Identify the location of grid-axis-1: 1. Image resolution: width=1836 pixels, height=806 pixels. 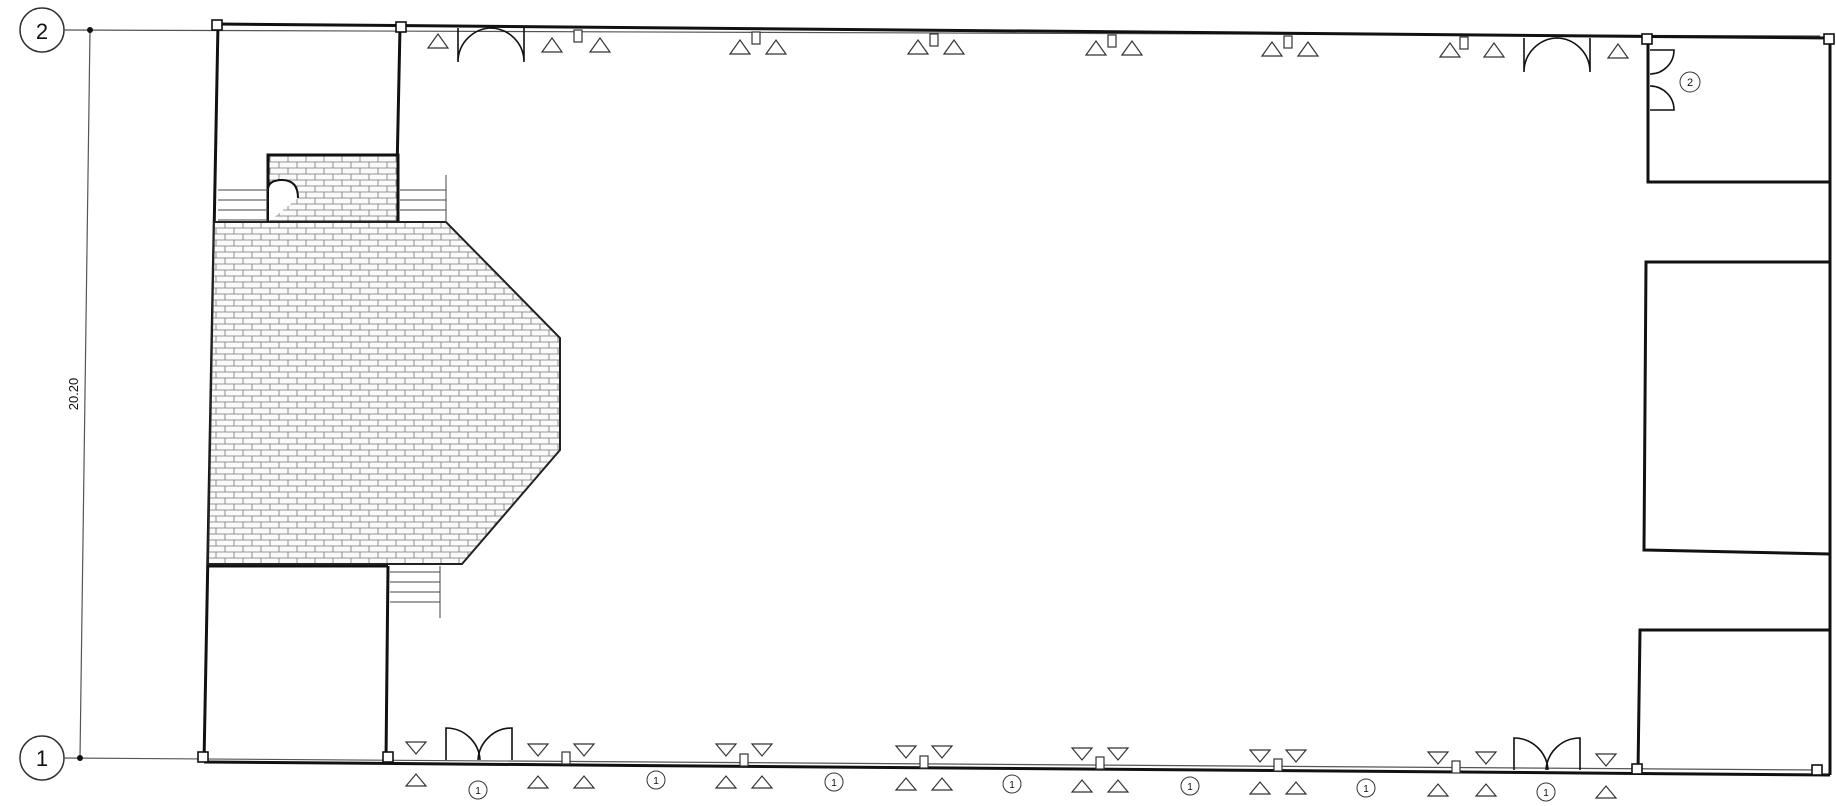
(920, 758).